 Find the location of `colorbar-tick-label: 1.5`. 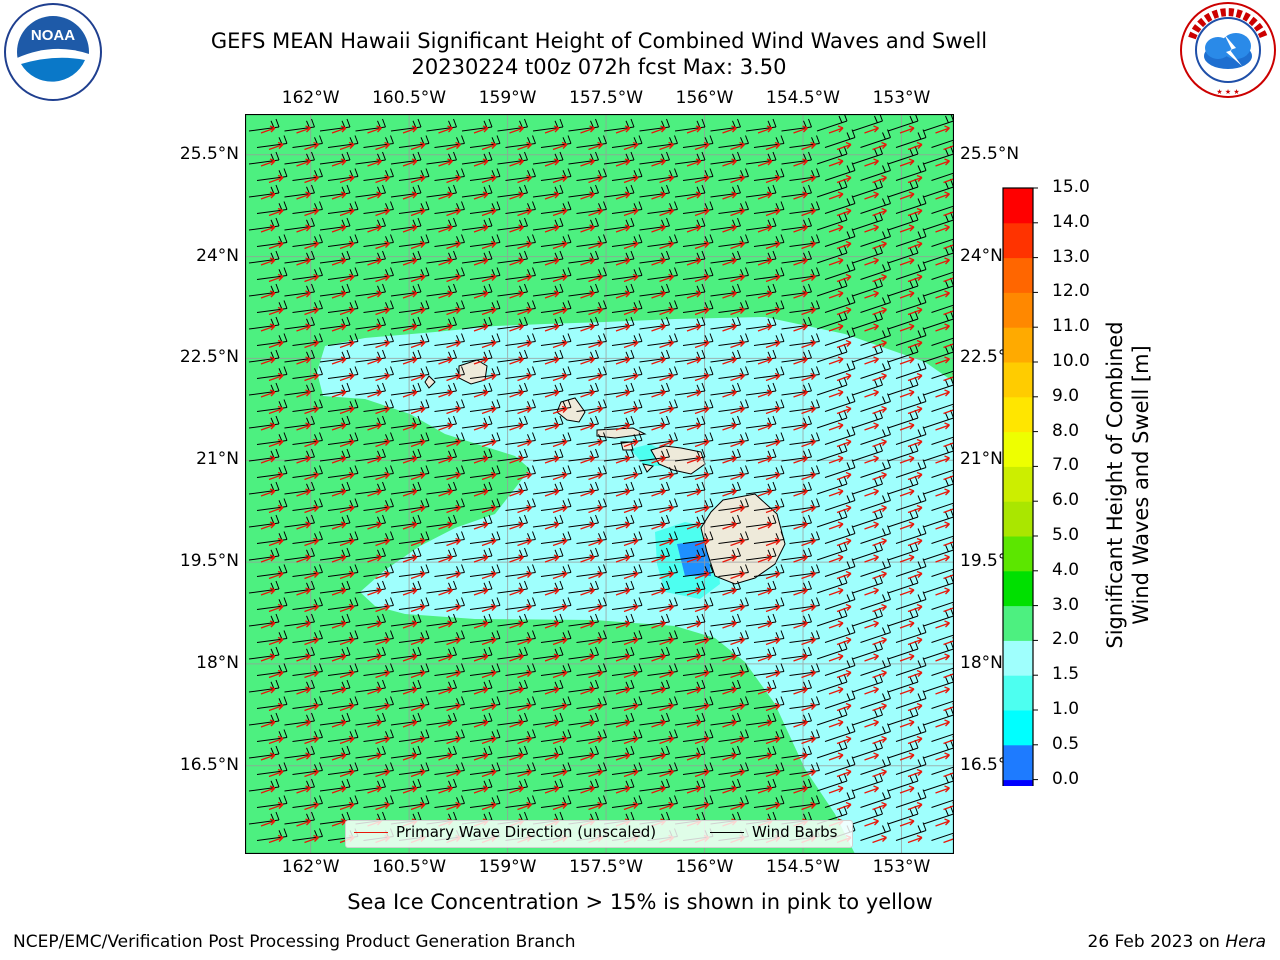

colorbar-tick-label: 1.5 is located at coordinates (1066, 674).